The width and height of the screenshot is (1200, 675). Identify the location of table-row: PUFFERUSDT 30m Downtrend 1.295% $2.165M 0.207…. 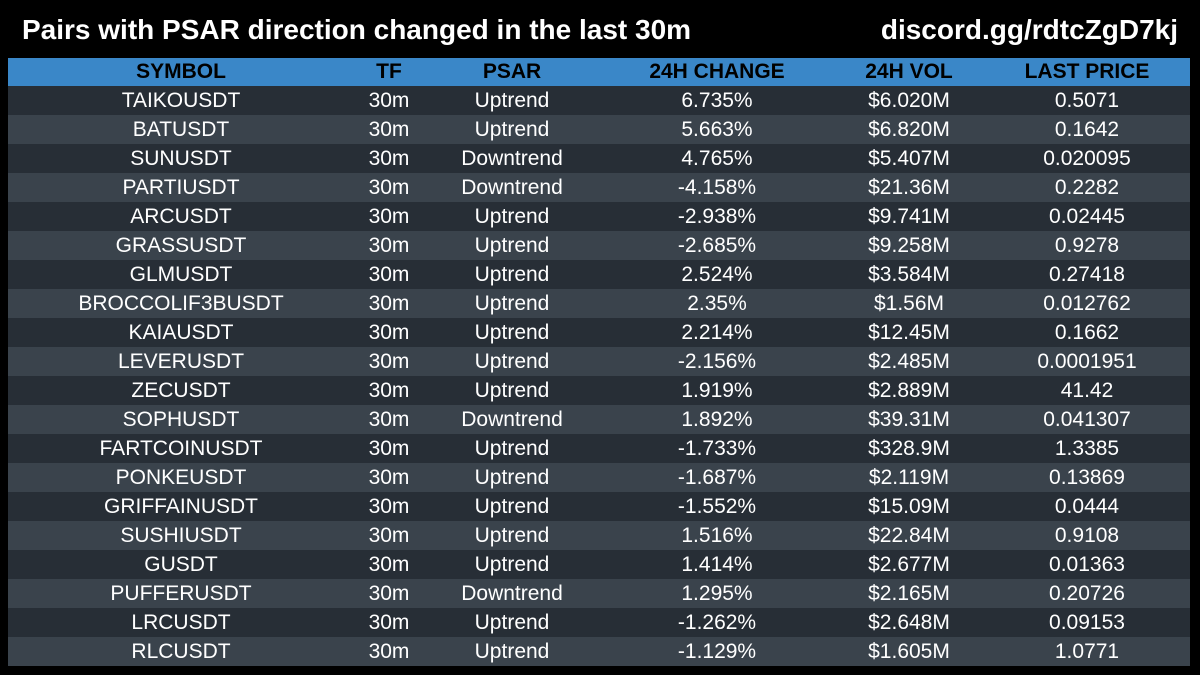
(599, 593).